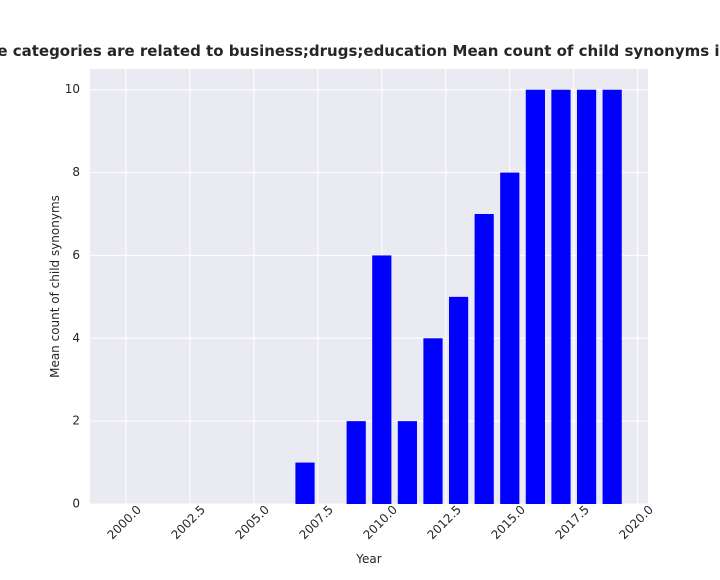  What do you see at coordinates (72, 89) in the screenshot?
I see `y-tick-label: 10` at bounding box center [72, 89].